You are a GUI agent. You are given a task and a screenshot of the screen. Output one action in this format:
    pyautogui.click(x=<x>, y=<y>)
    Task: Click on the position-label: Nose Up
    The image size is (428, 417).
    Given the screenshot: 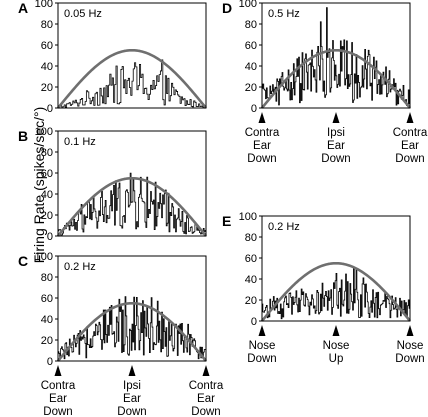 What is the action you would take?
    pyautogui.click(x=336, y=352)
    